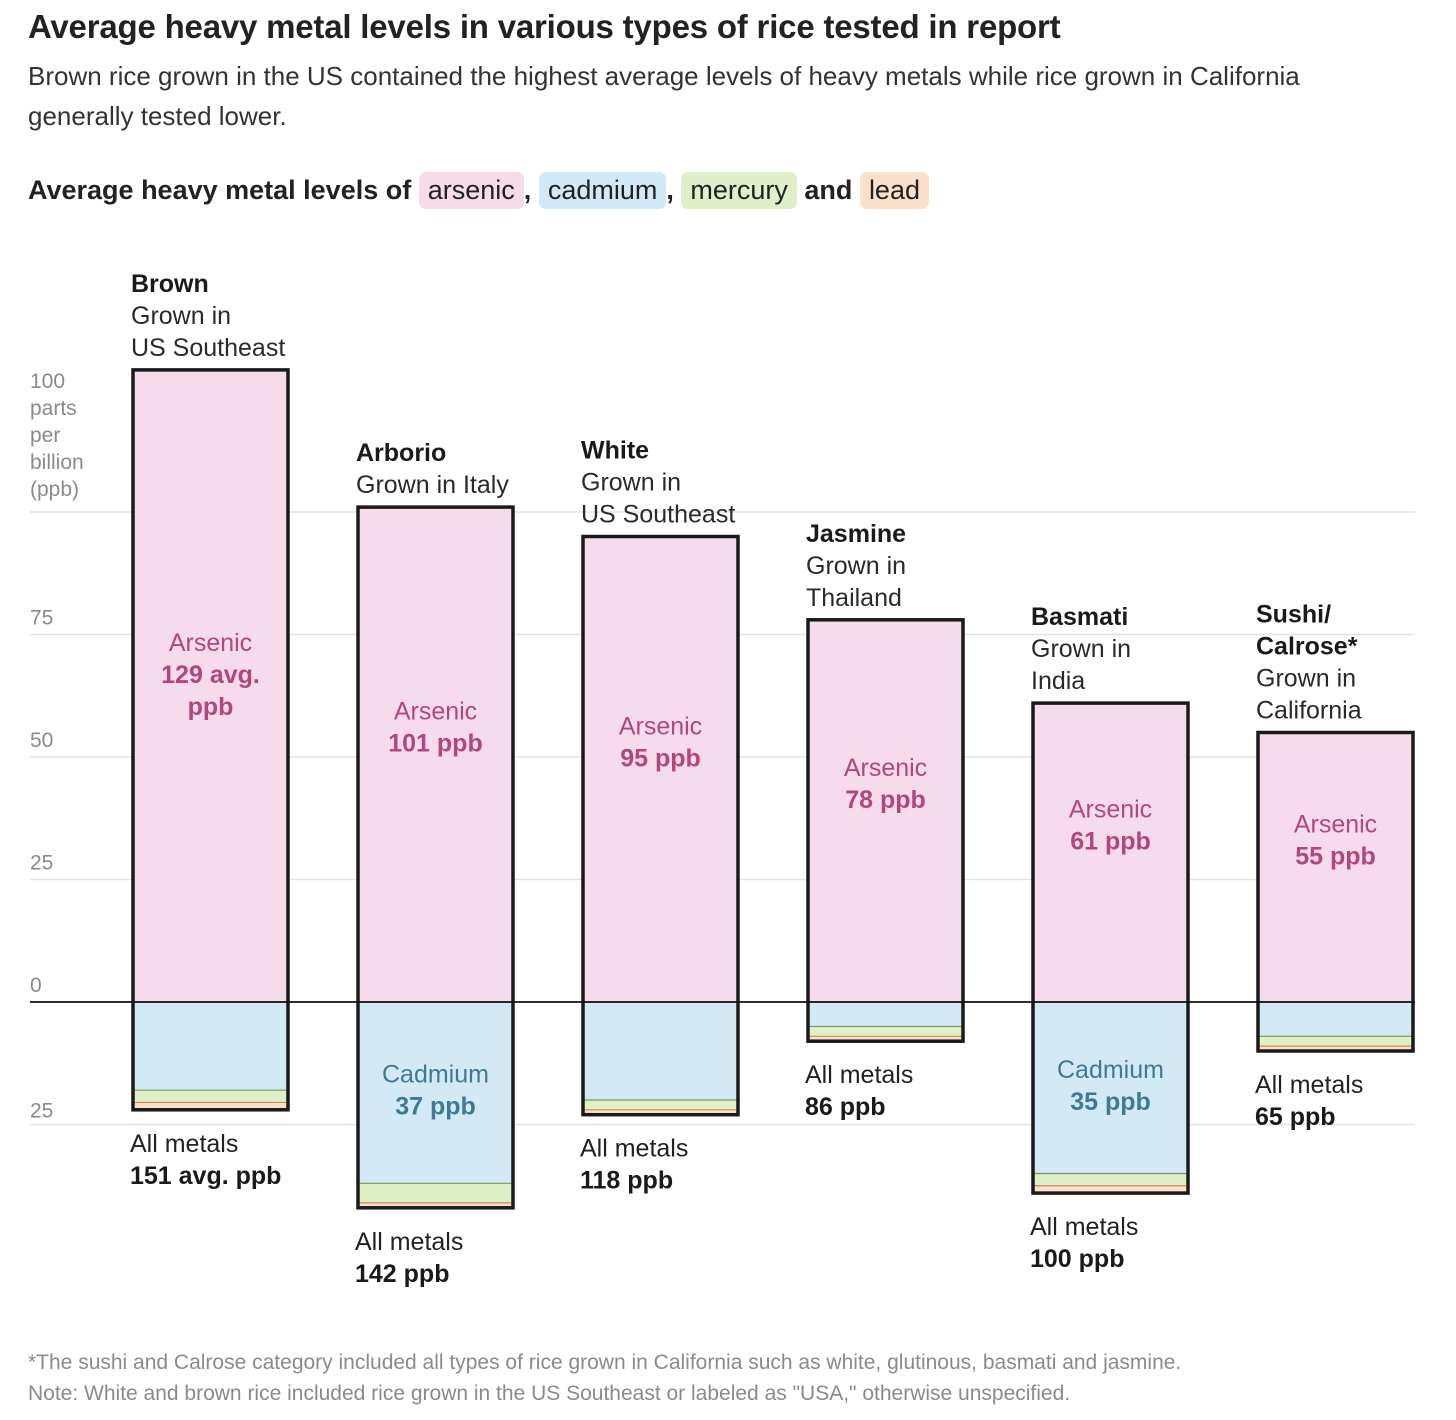 The width and height of the screenshot is (1456, 1420). Describe the element at coordinates (435, 744) in the screenshot. I see `arsenic-value-label: 101 ppb` at that location.